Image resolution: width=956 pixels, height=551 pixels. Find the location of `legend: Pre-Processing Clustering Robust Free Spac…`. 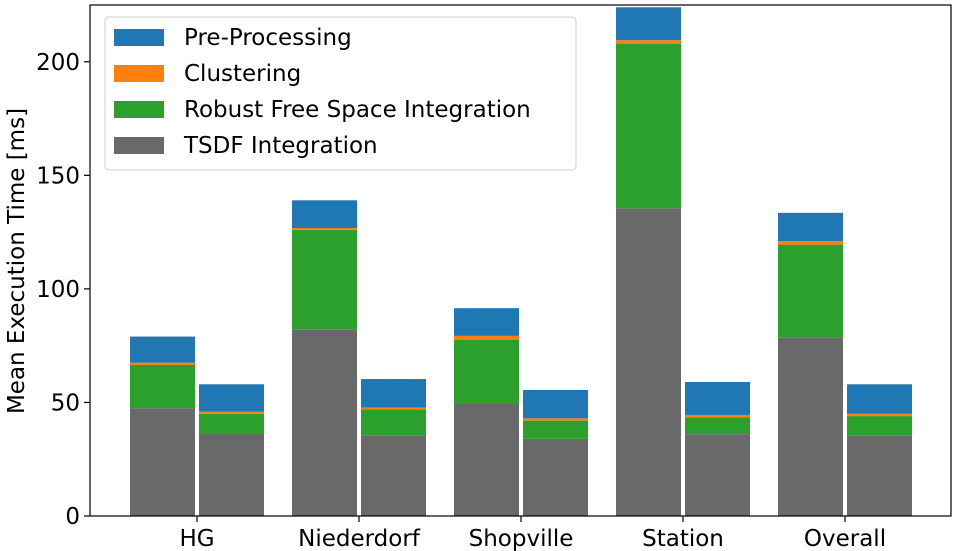

legend: Pre-Processing Clustering Robust Free Spac… is located at coordinates (340, 93).